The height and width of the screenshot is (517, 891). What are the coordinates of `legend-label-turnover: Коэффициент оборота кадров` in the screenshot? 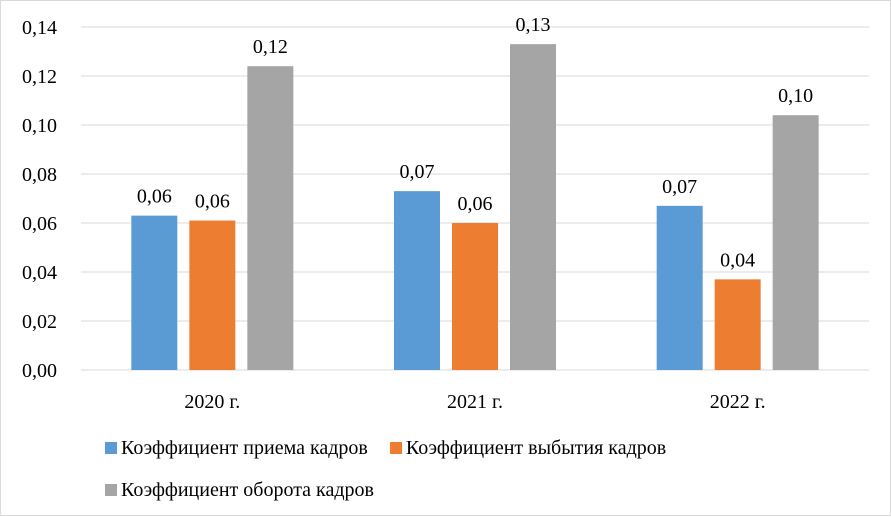 It's located at (247, 489).